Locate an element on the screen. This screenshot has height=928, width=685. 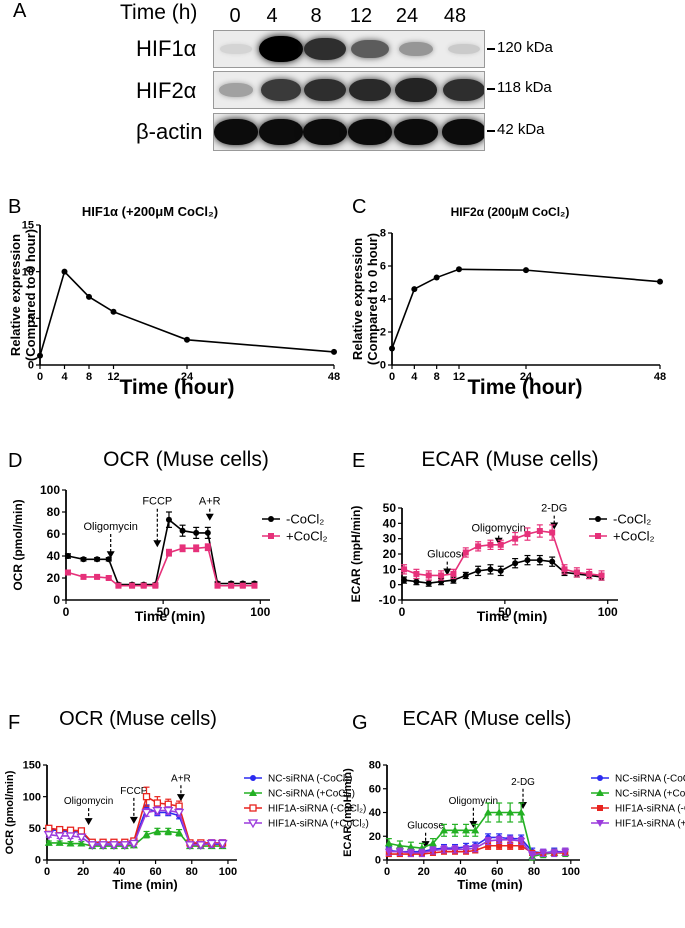
y-tick-label: 80 is located at coordinates (54, 512).